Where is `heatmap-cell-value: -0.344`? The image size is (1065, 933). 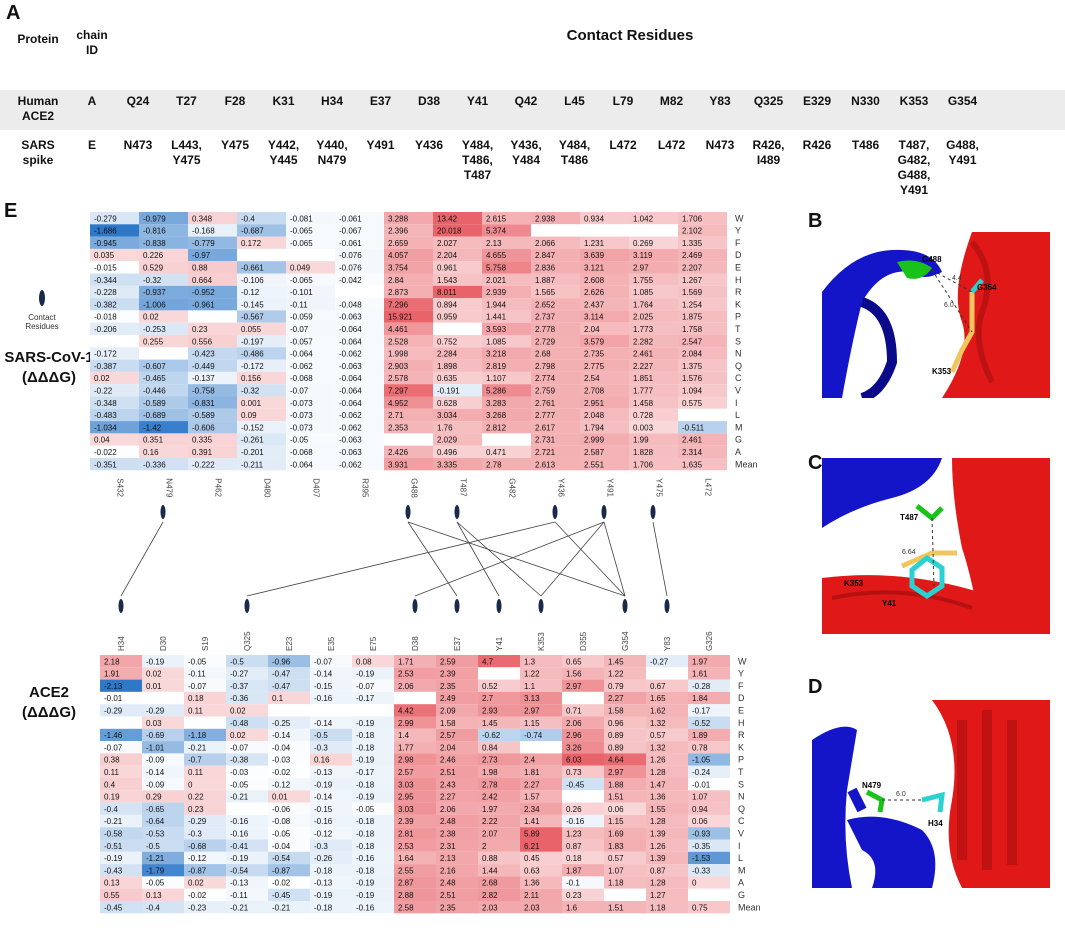
heatmap-cell-value: -0.344 is located at coordinates (105, 280).